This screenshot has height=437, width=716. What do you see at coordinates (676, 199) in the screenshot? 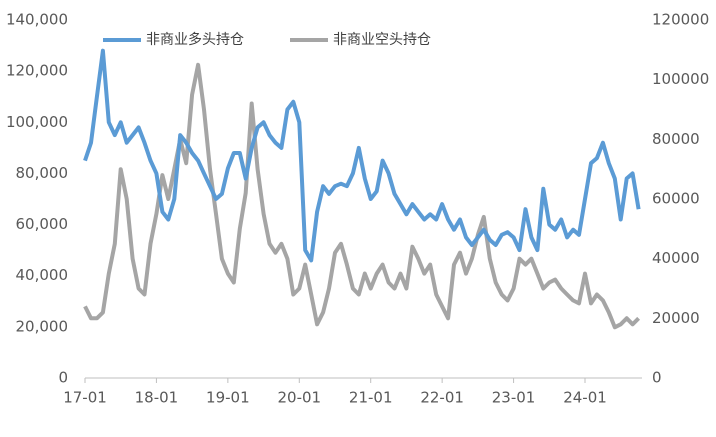
I see `y2-tick-label: 60000` at bounding box center [676, 199].